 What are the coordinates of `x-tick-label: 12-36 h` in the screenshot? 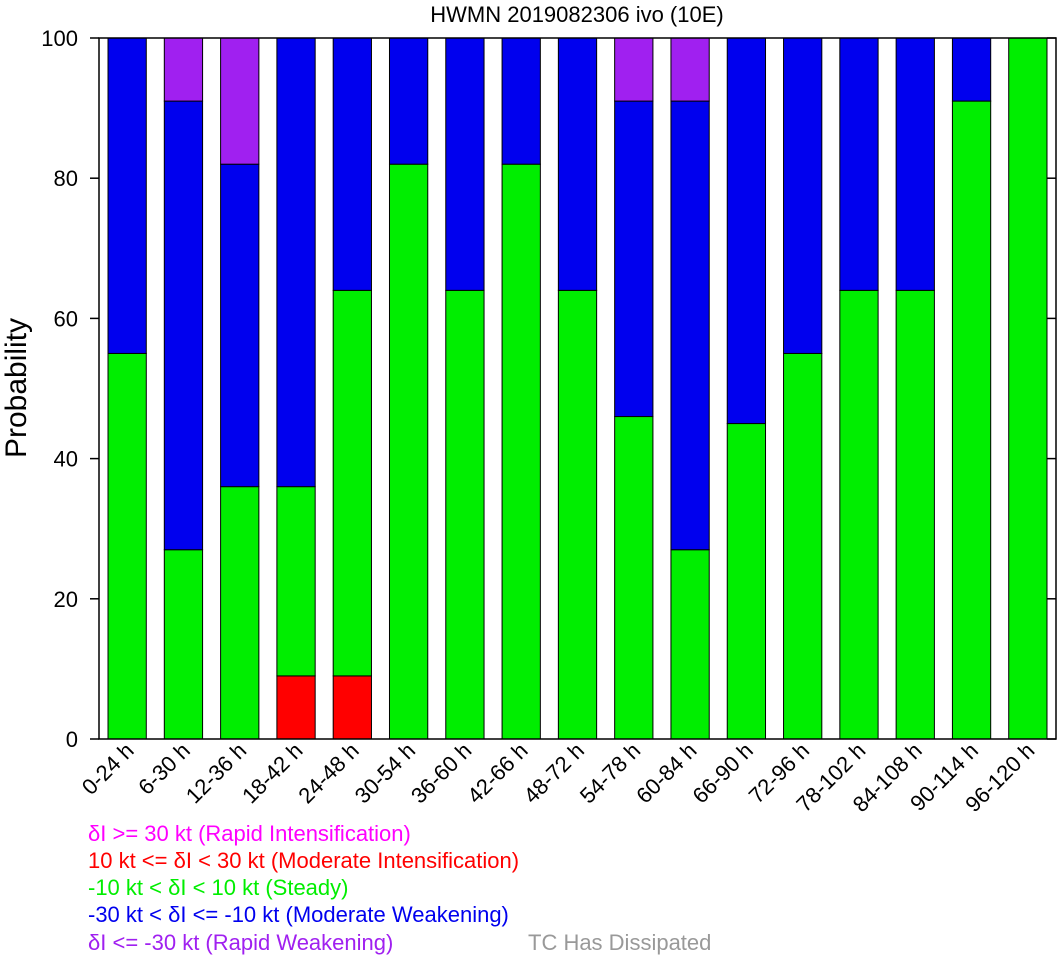 It's located at (216, 773).